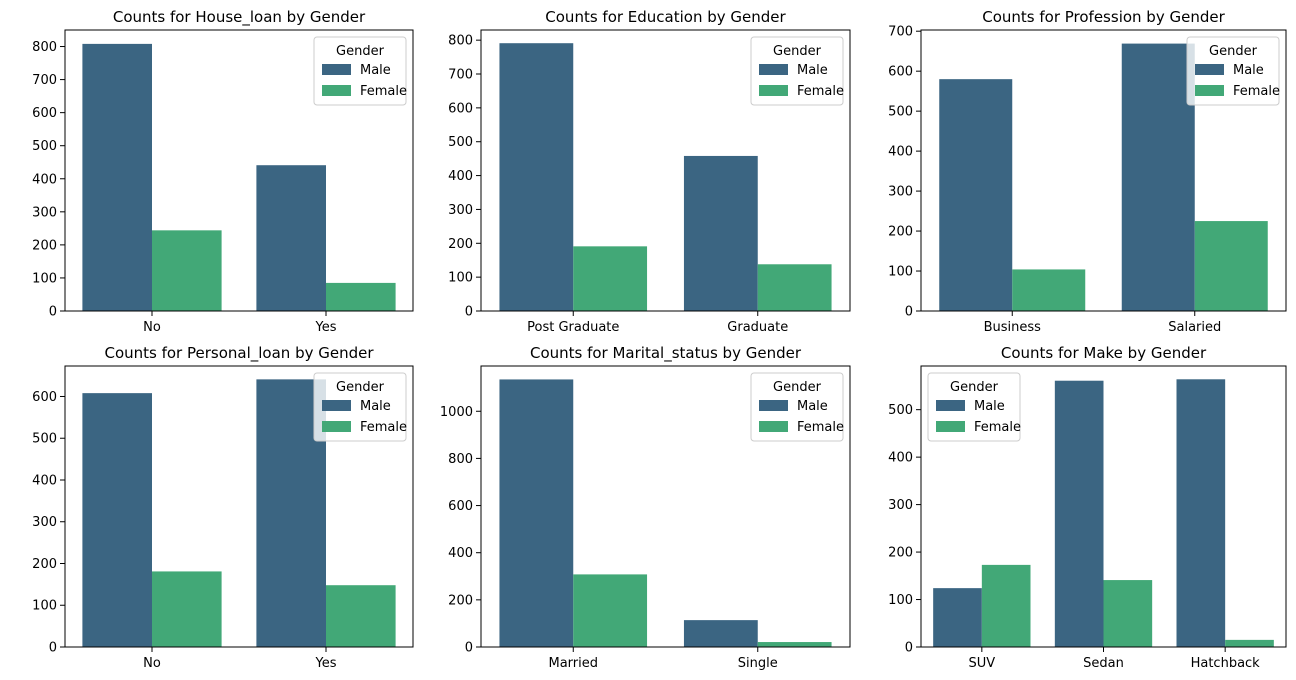 Image resolution: width=1296 pixels, height=680 pixels. Describe the element at coordinates (1079, 513) in the screenshot. I see `bar-male-sedan` at that location.